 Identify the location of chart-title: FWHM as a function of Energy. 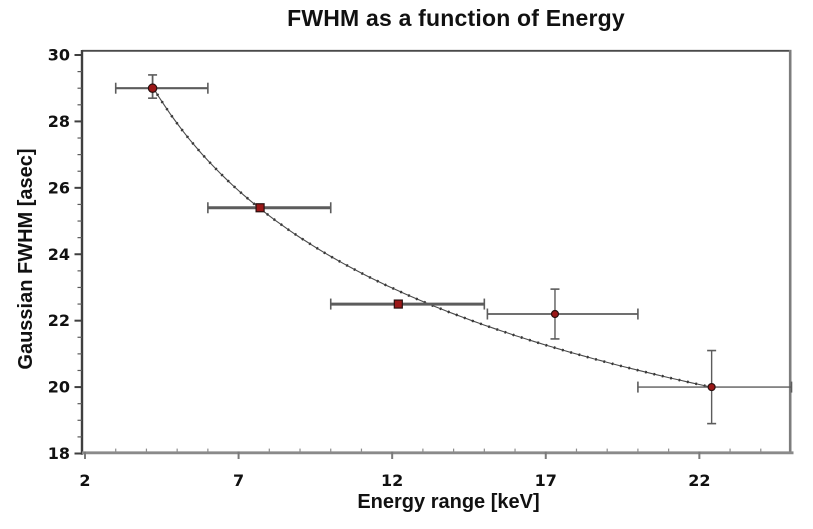
(456, 18).